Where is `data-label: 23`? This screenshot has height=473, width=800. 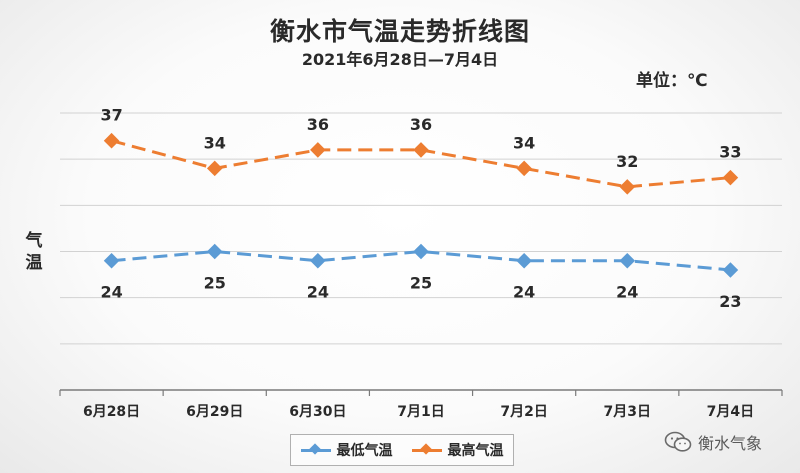 data-label: 23 is located at coordinates (730, 301).